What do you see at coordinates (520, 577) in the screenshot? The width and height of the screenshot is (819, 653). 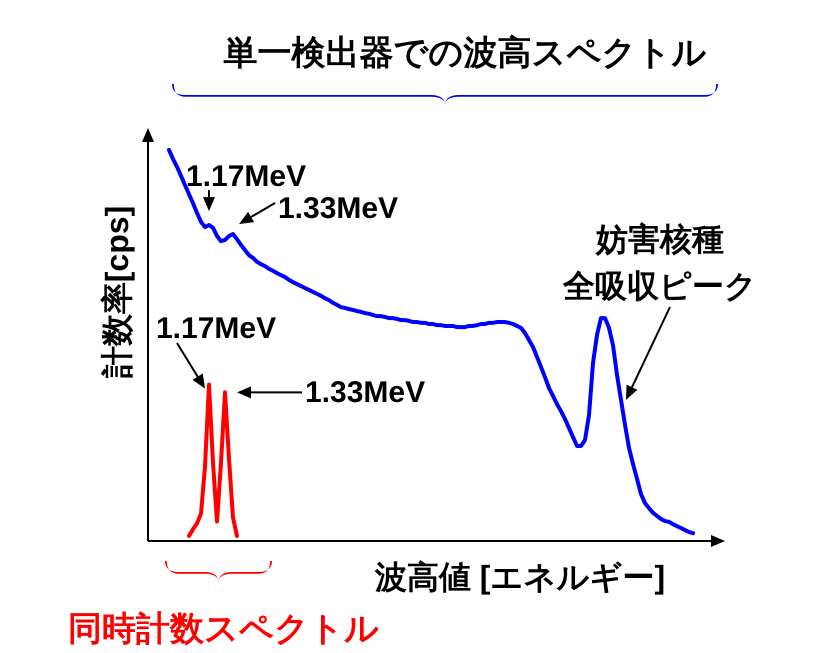 I see `x-axis-title: 波高値 [エネルギー]` at bounding box center [520, 577].